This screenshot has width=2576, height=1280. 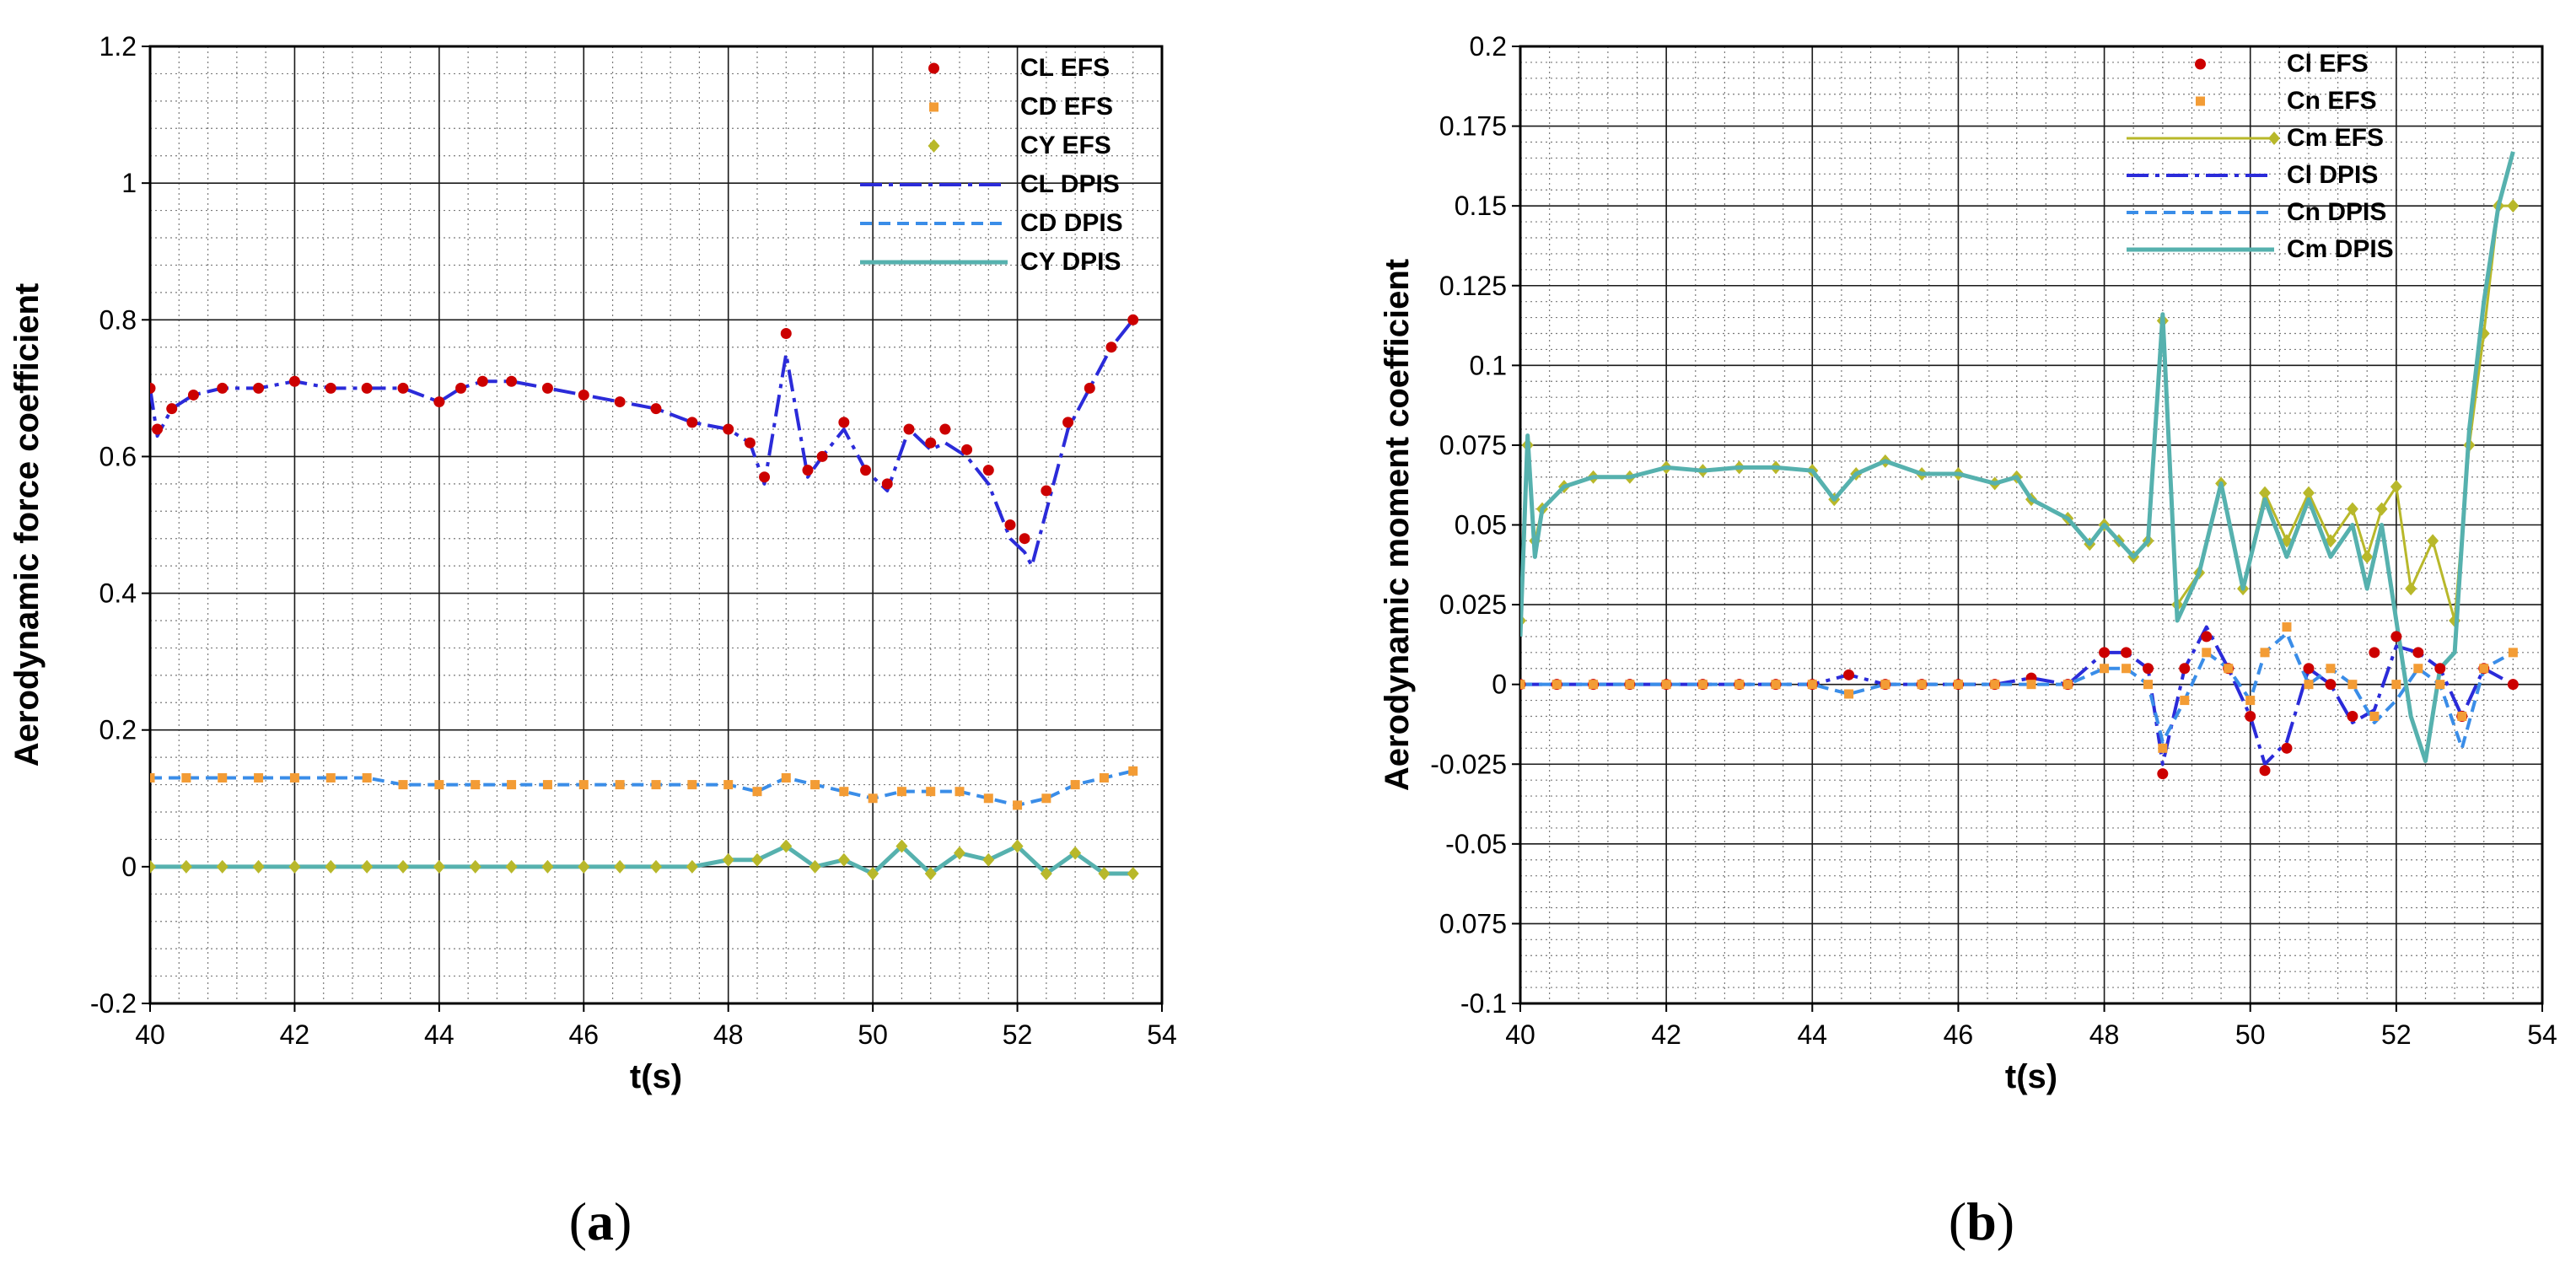 What do you see at coordinates (295, 1034) in the screenshot?
I see `chart0-xtick-label: 42` at bounding box center [295, 1034].